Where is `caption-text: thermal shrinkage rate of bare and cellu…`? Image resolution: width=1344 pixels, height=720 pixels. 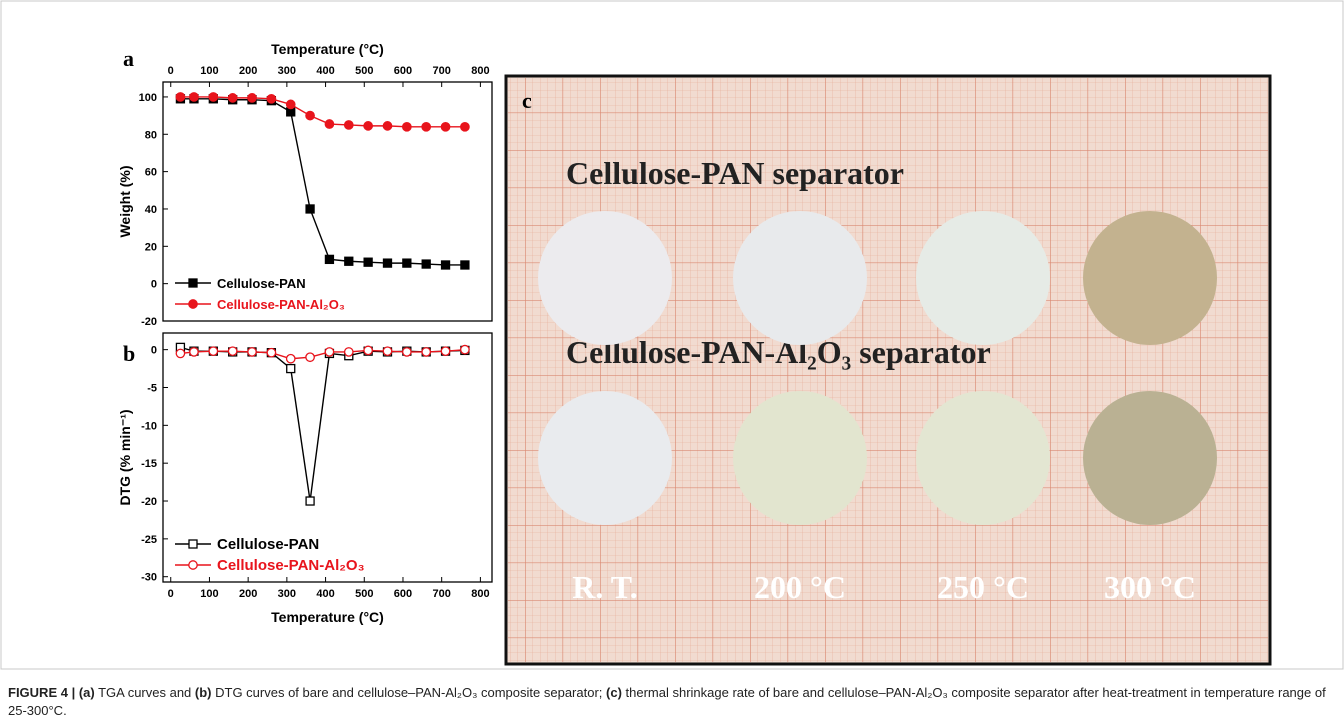 caption-text: thermal shrinkage rate of bare and cellu… is located at coordinates (667, 701).